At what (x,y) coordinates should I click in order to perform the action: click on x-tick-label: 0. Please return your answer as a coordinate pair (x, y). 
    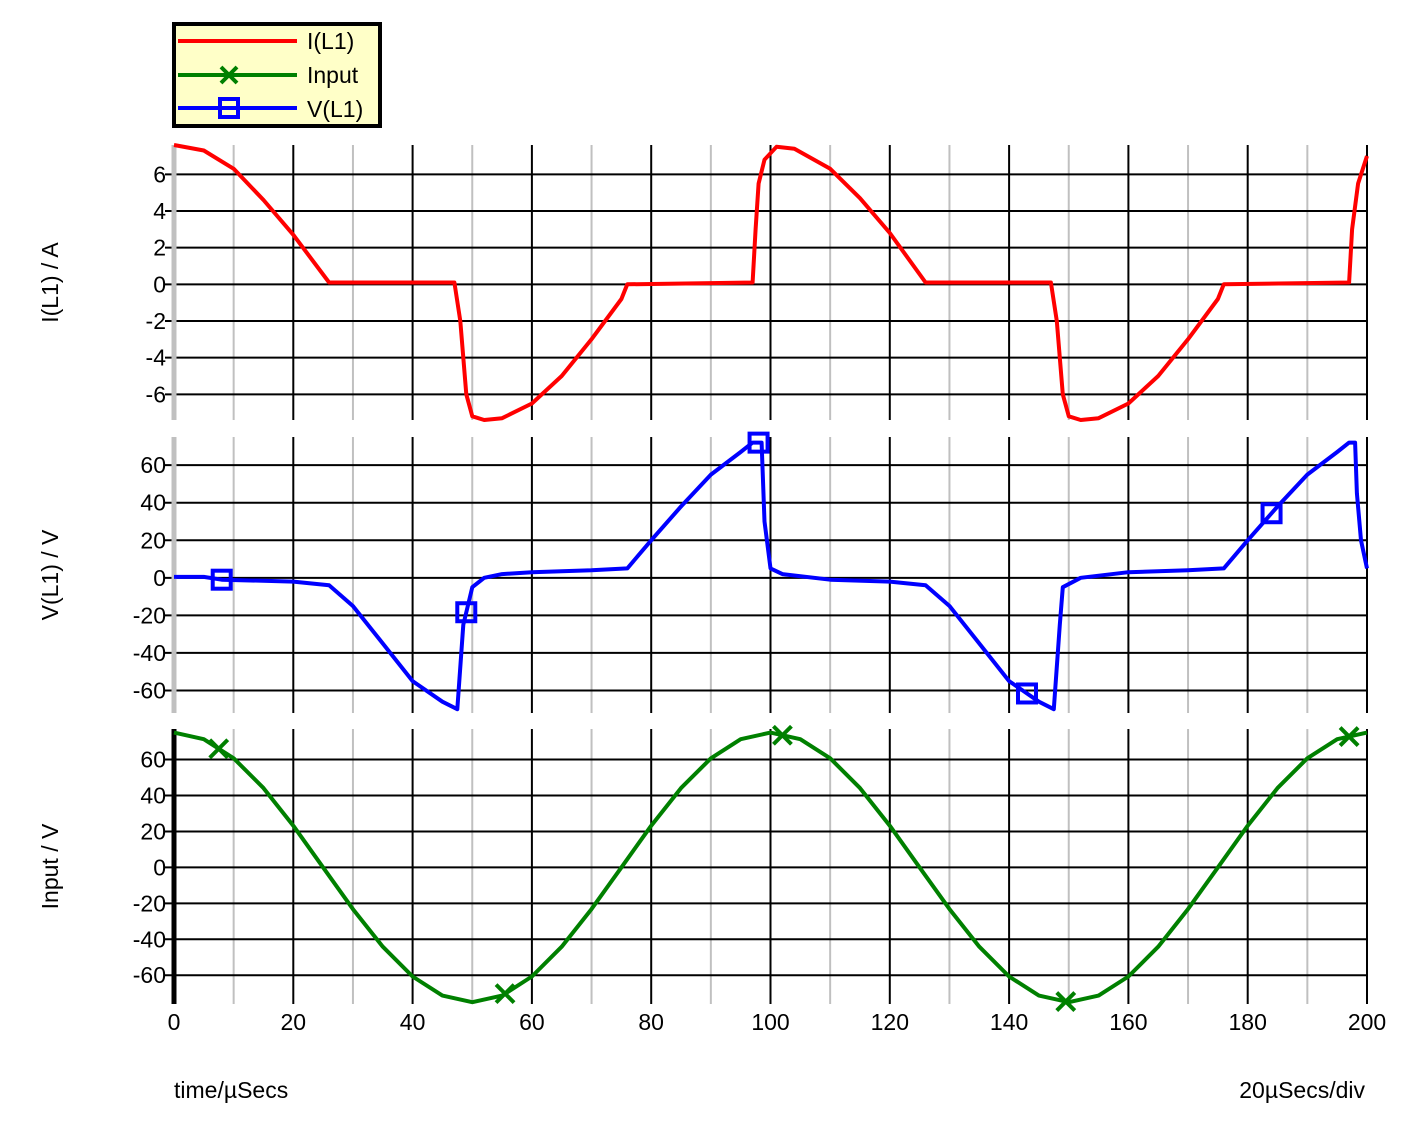
    Looking at the image, I should click on (174, 1022).